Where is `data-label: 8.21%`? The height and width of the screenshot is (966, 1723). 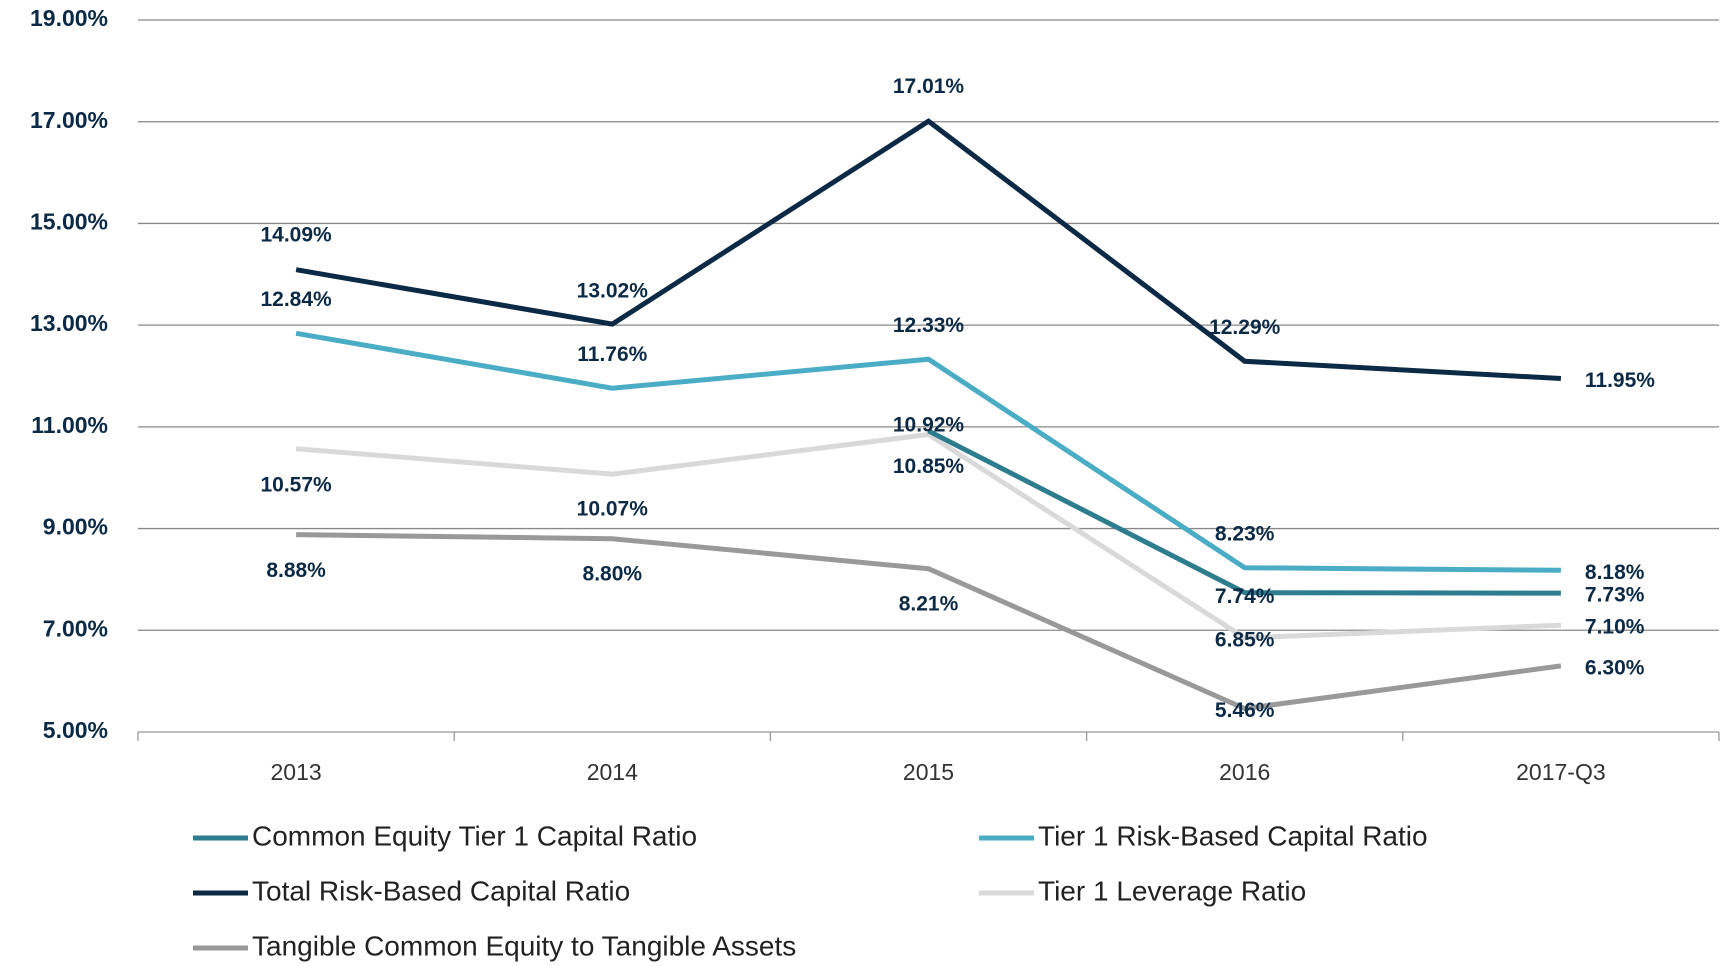 data-label: 8.21% is located at coordinates (929, 603).